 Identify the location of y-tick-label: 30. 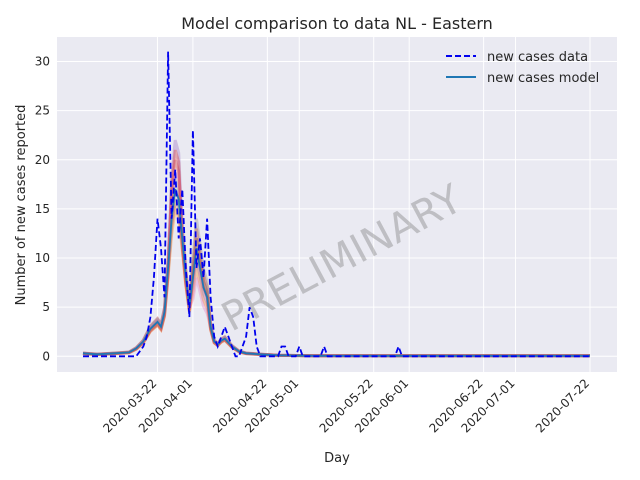
(42, 62).